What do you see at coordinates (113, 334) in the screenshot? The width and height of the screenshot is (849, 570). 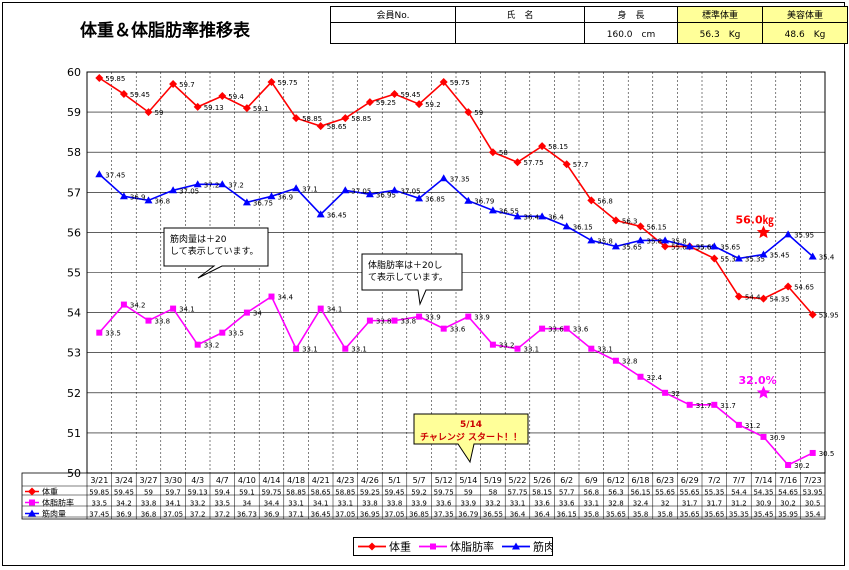 I see `data-label: 33.5` at bounding box center [113, 334].